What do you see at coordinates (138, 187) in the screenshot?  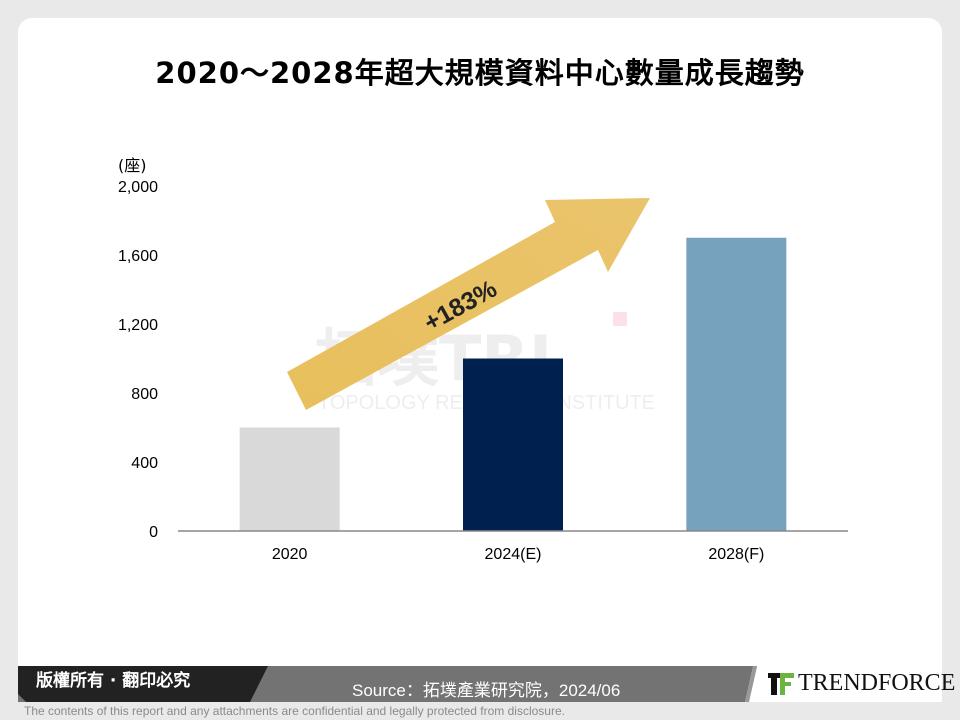 I see `y-tick-label: 2,000` at bounding box center [138, 187].